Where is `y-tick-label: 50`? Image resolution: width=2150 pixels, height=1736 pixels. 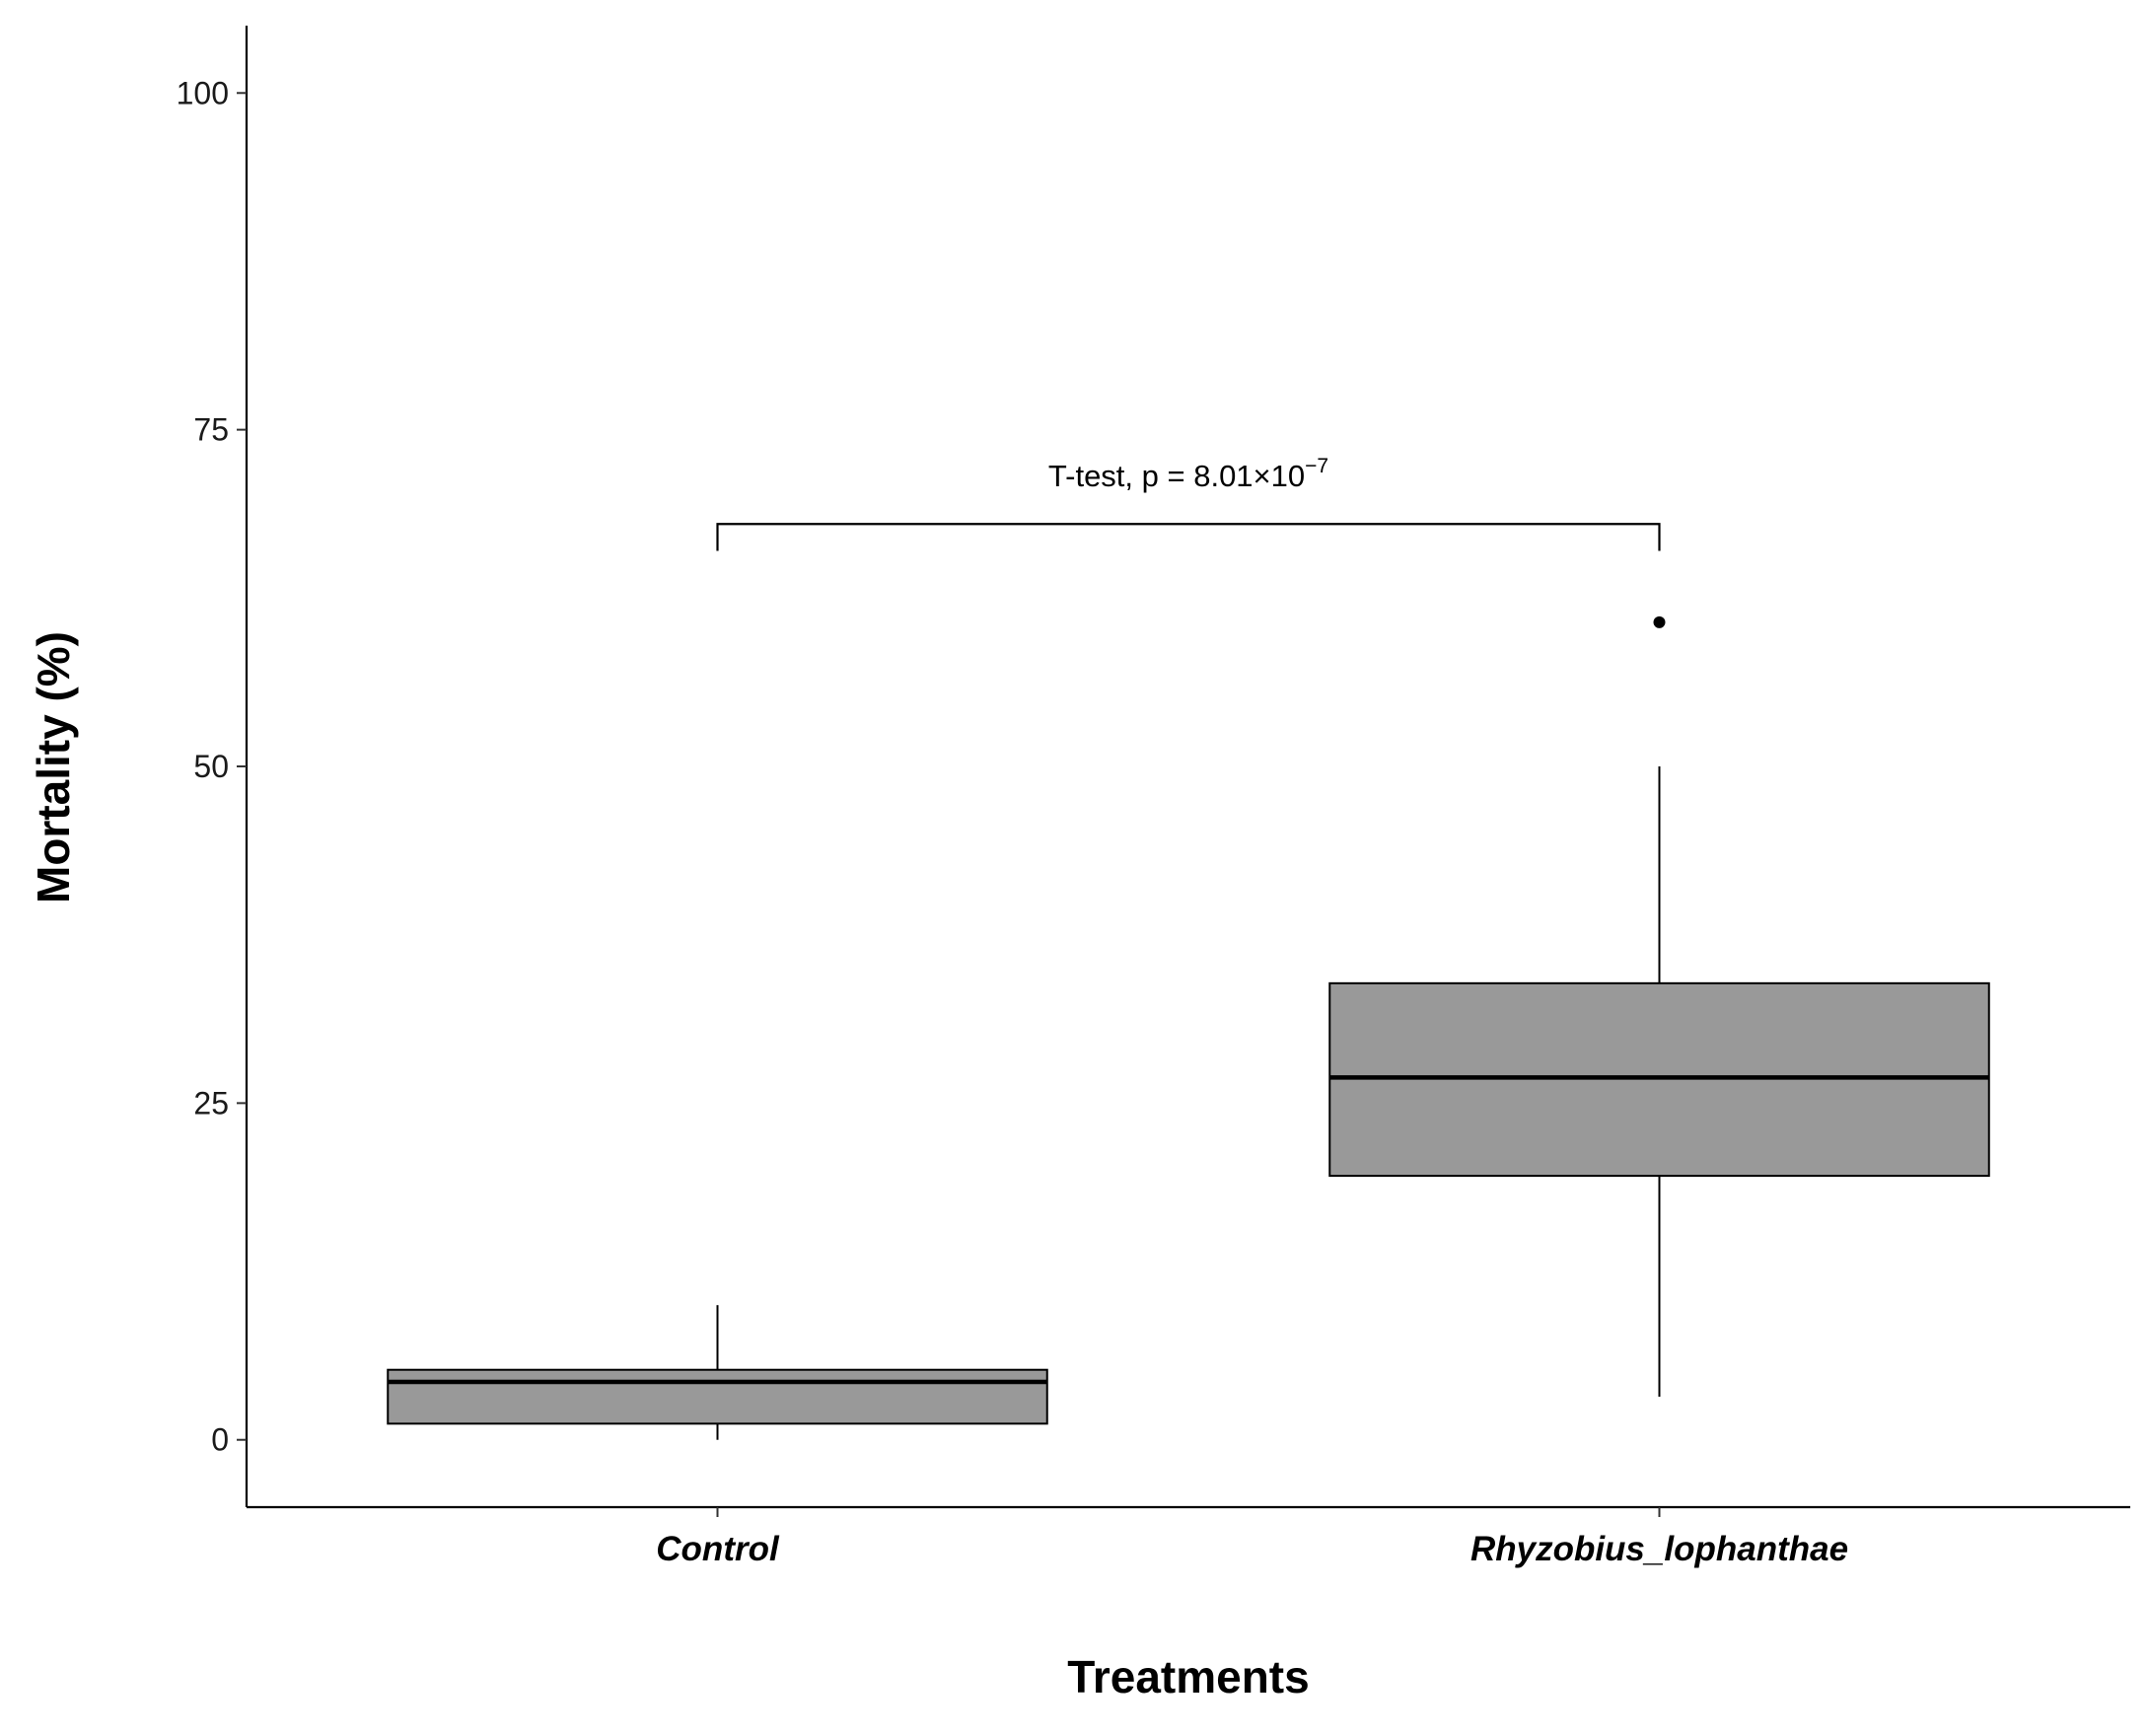 y-tick-label: 50 is located at coordinates (211, 766).